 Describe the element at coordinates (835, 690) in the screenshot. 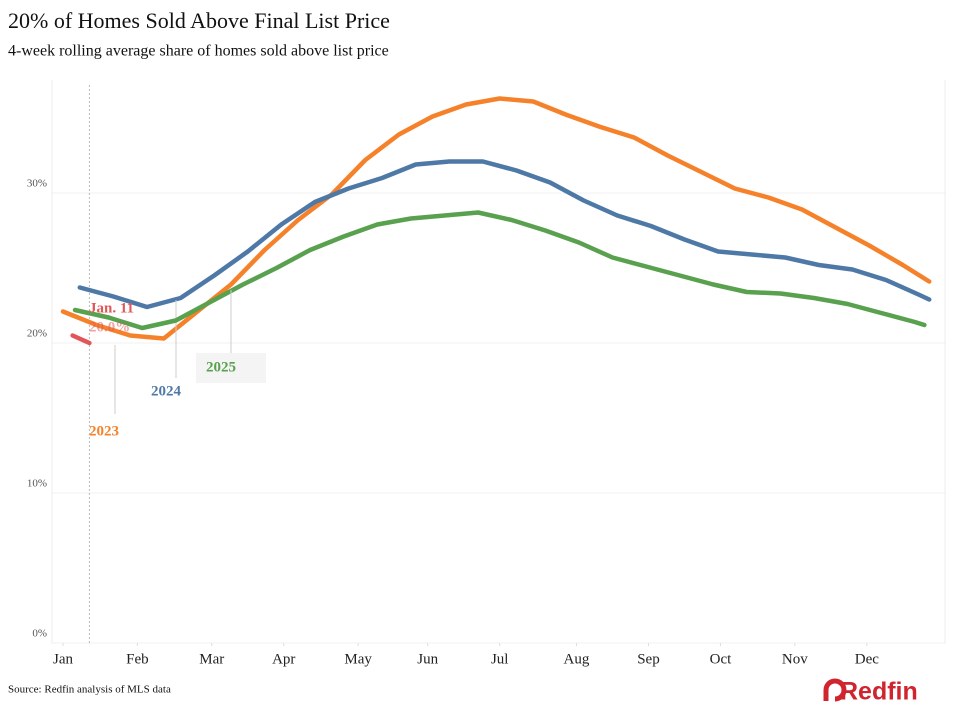

I see `logo-icon` at that location.